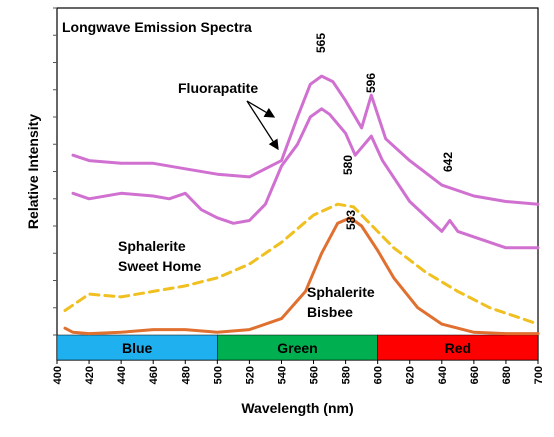 The height and width of the screenshot is (437, 554). I want to click on peak-label-583: 583, so click(351, 220).